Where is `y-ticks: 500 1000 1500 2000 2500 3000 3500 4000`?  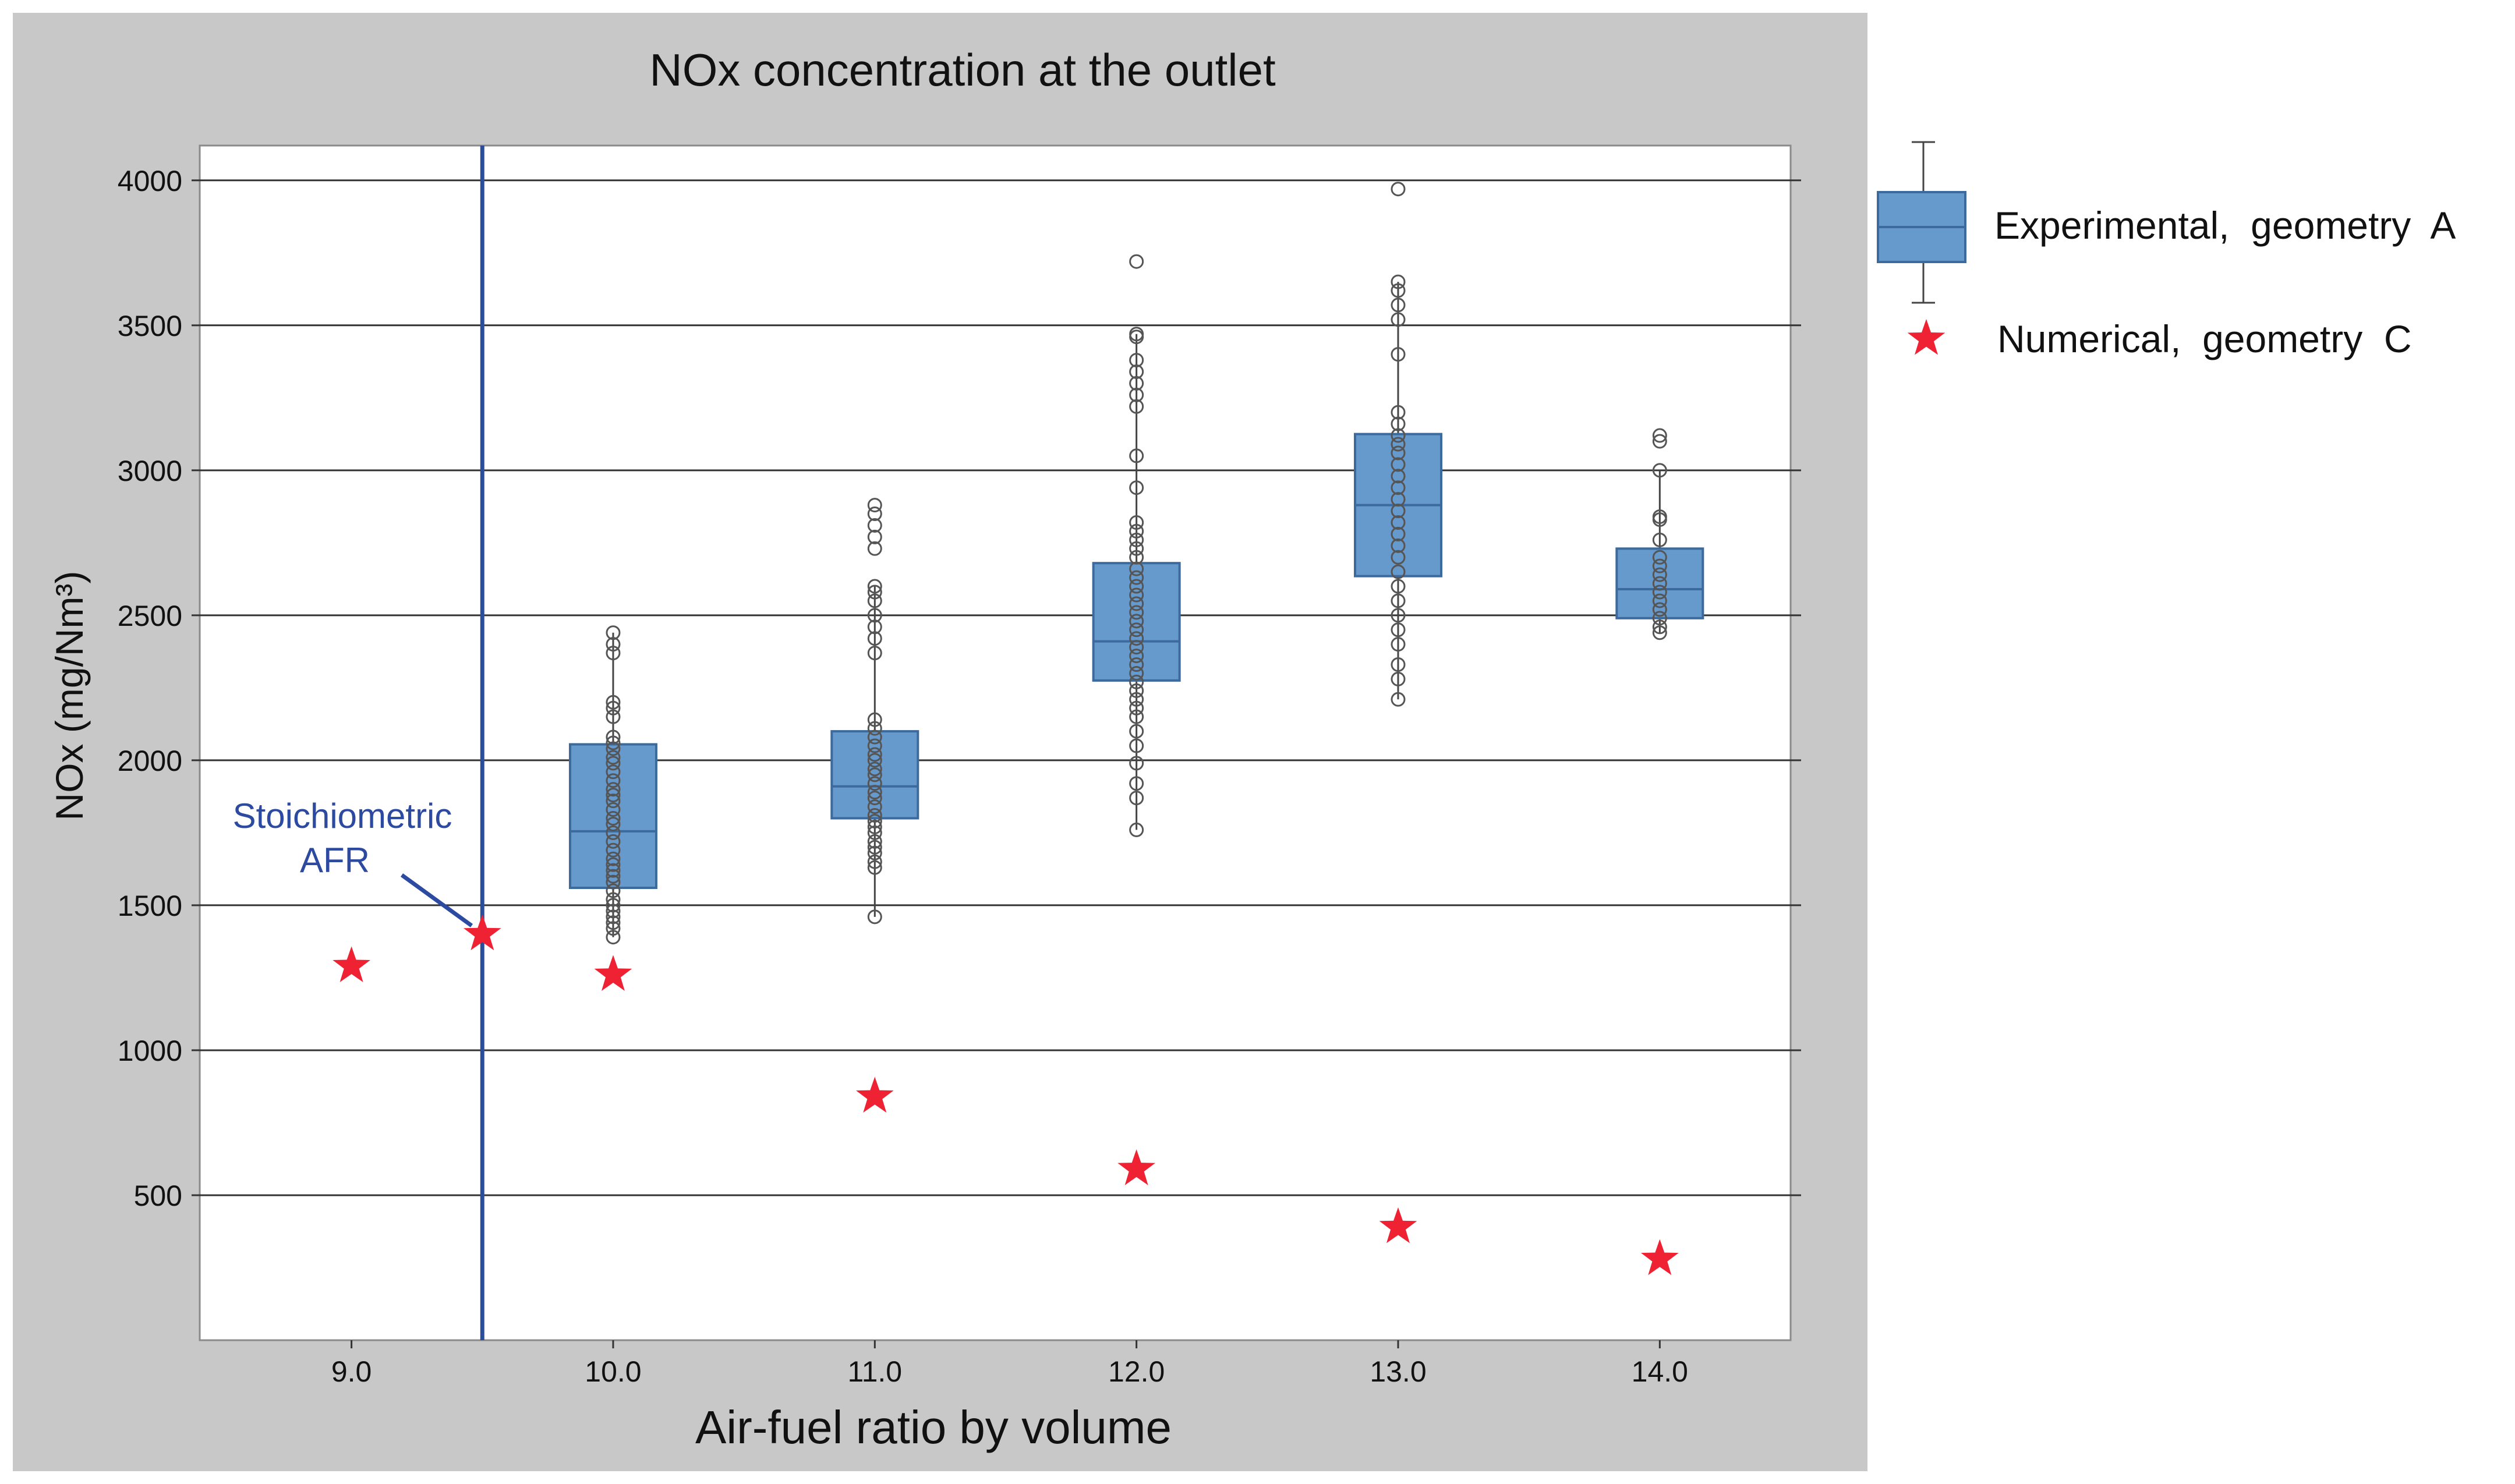 y-ticks: 500 1000 1500 2000 2500 3000 3500 4000 is located at coordinates (159, 688).